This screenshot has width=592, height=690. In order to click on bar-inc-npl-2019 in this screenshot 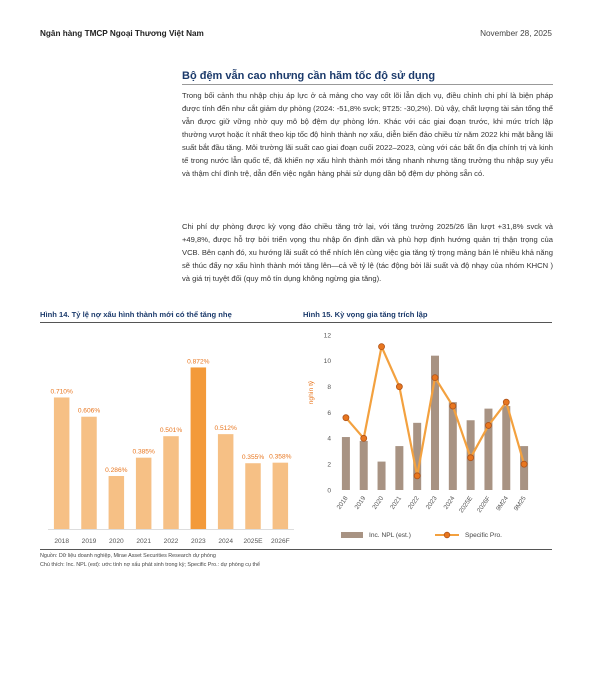, I will do `click(363, 465)`.